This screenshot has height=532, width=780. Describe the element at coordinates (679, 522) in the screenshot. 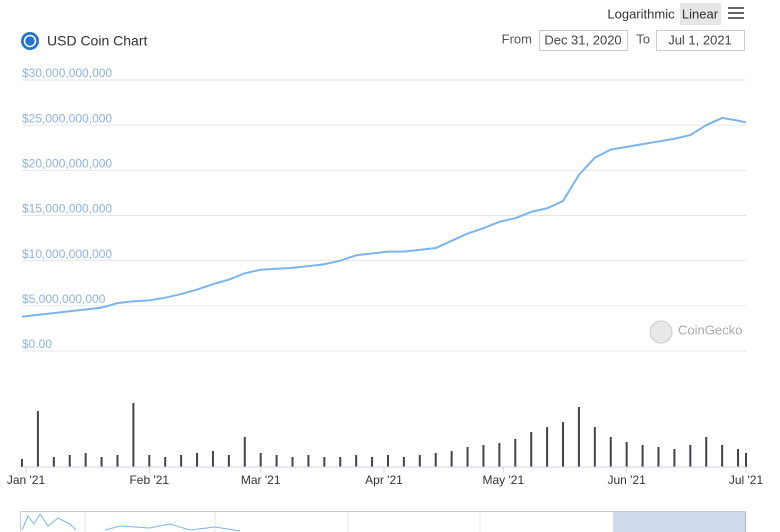

I see `navigator-selection` at that location.